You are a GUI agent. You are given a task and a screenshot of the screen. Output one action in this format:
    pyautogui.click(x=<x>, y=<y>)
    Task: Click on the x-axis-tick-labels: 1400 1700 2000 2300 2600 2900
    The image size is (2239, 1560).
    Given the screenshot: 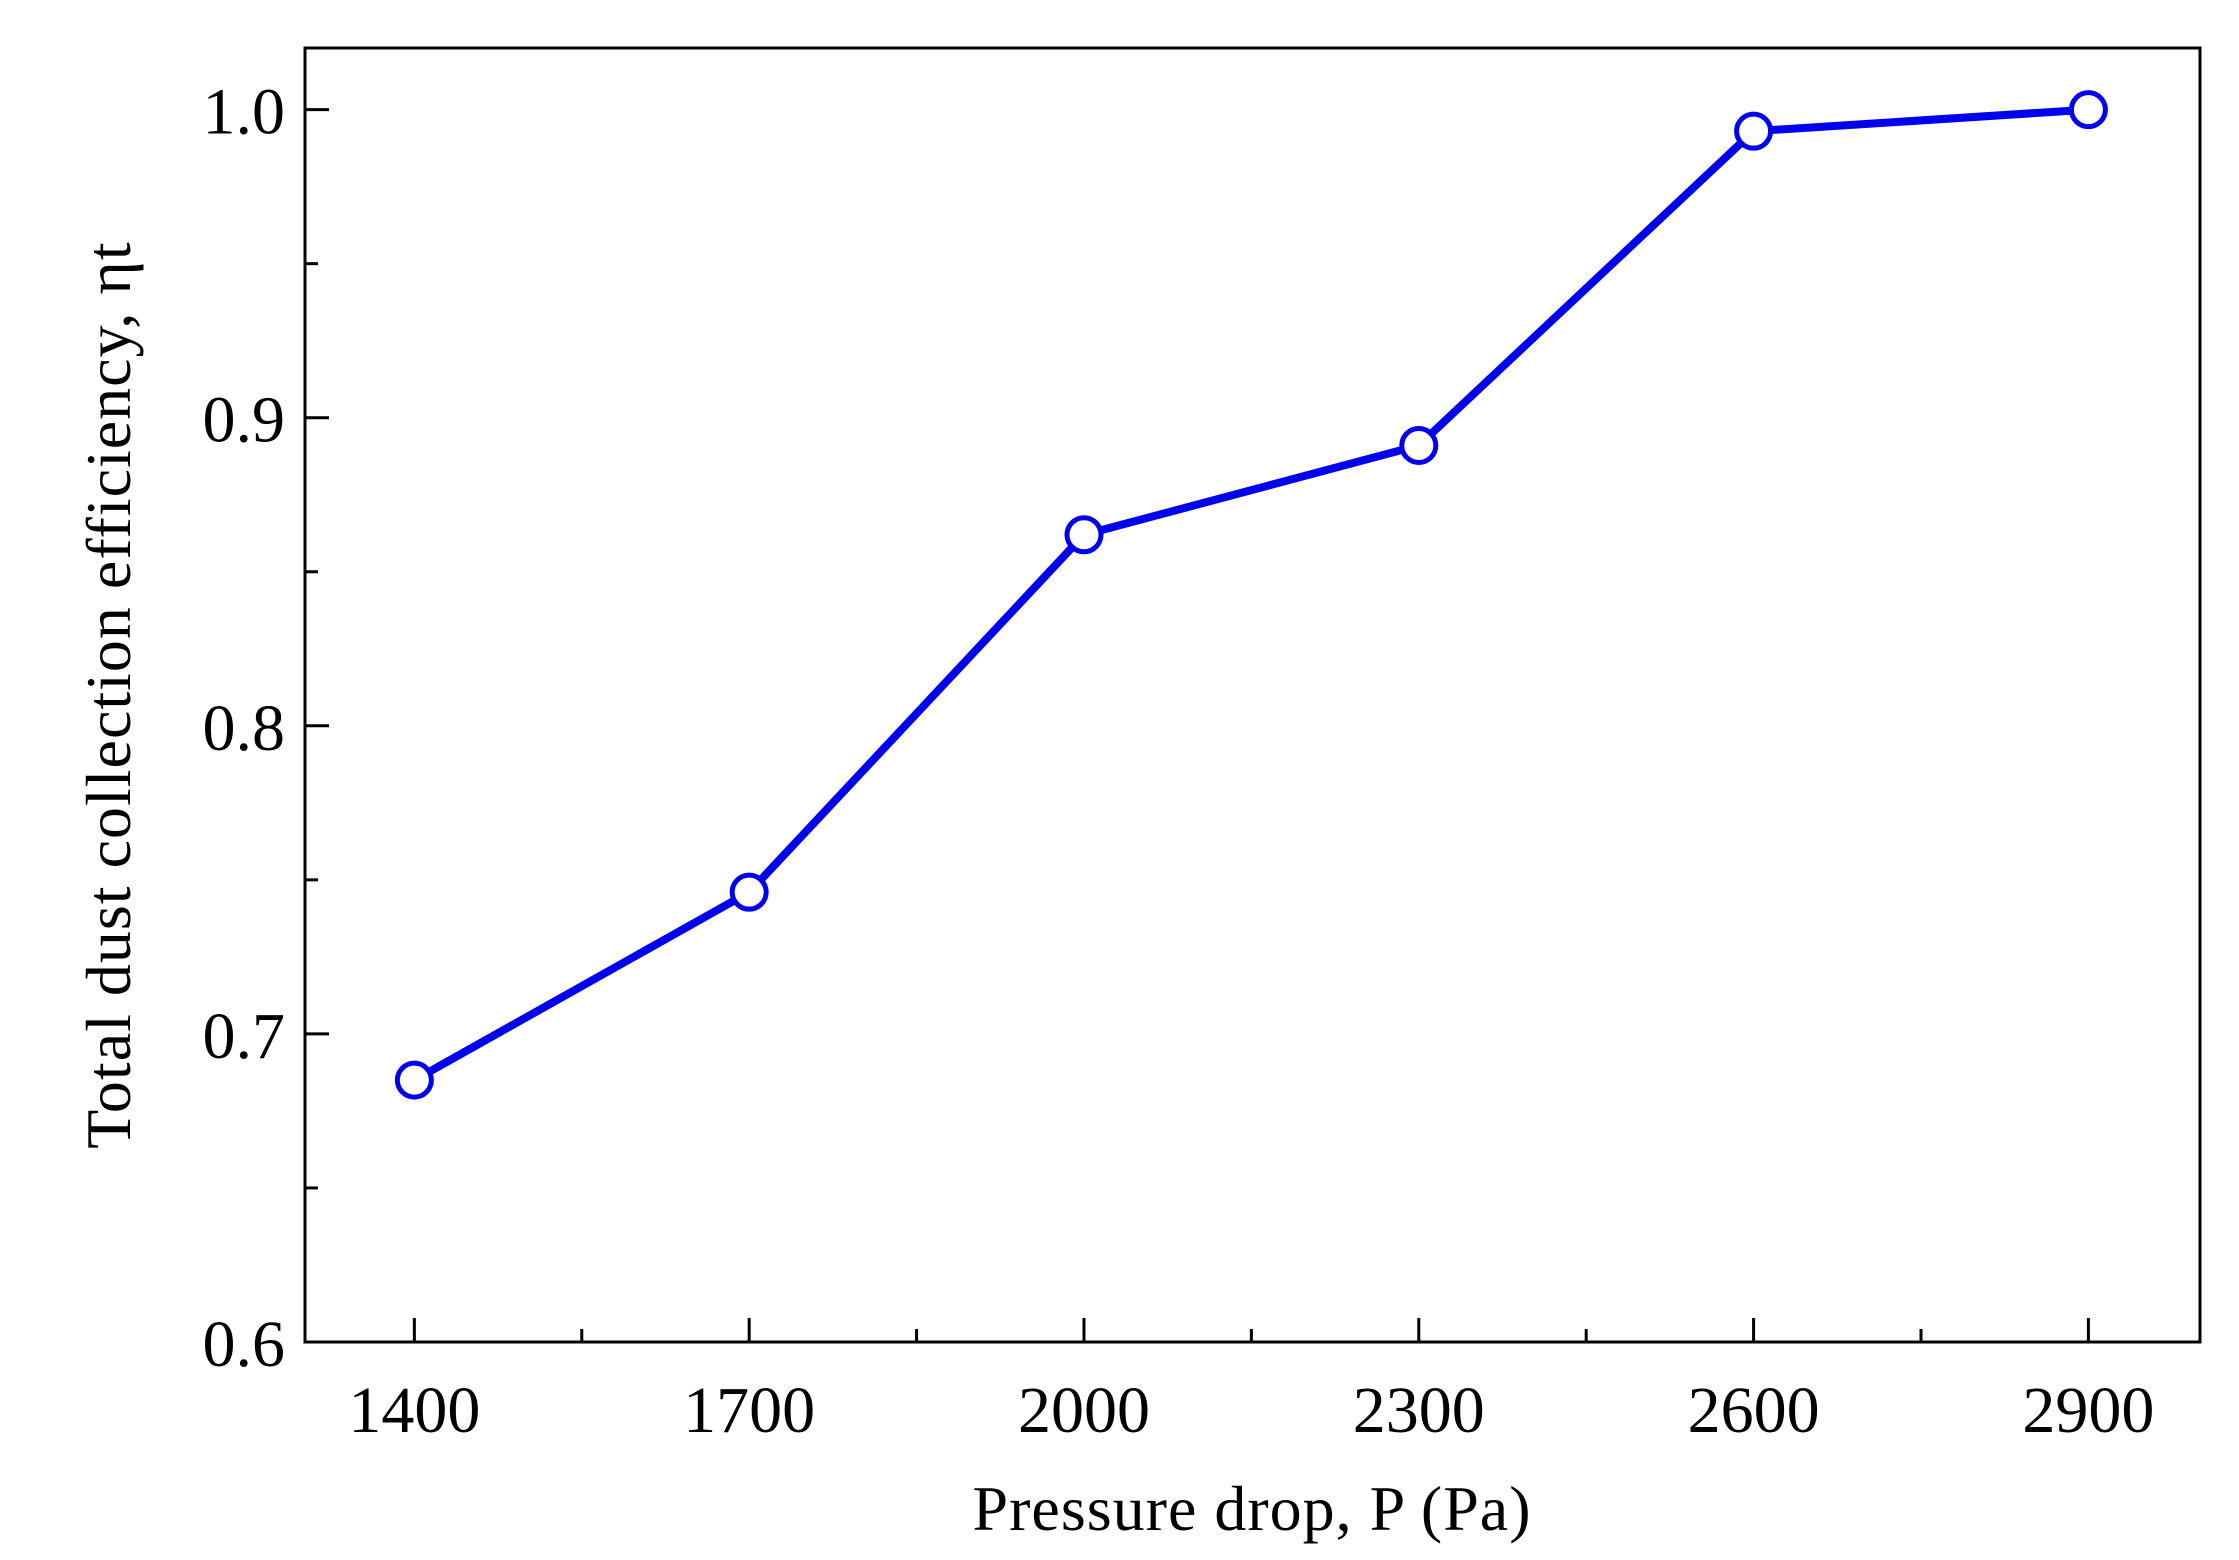 What is the action you would take?
    pyautogui.click(x=1251, y=1410)
    